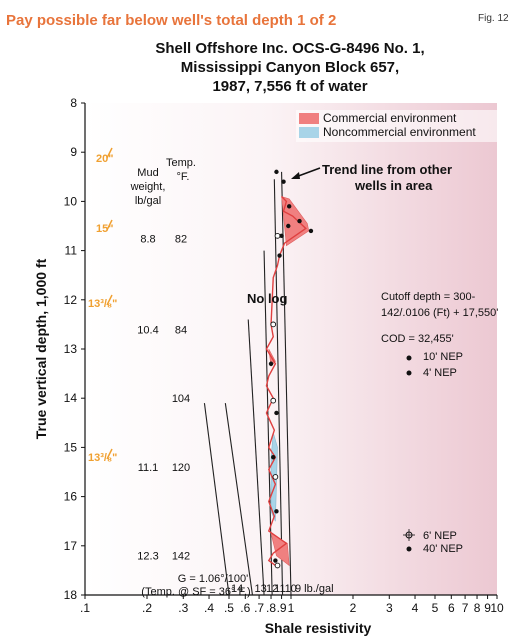 Image resolution: width=521 pixels, height=640 pixels. I want to click on x-tick-label: .8, so click(271, 608).